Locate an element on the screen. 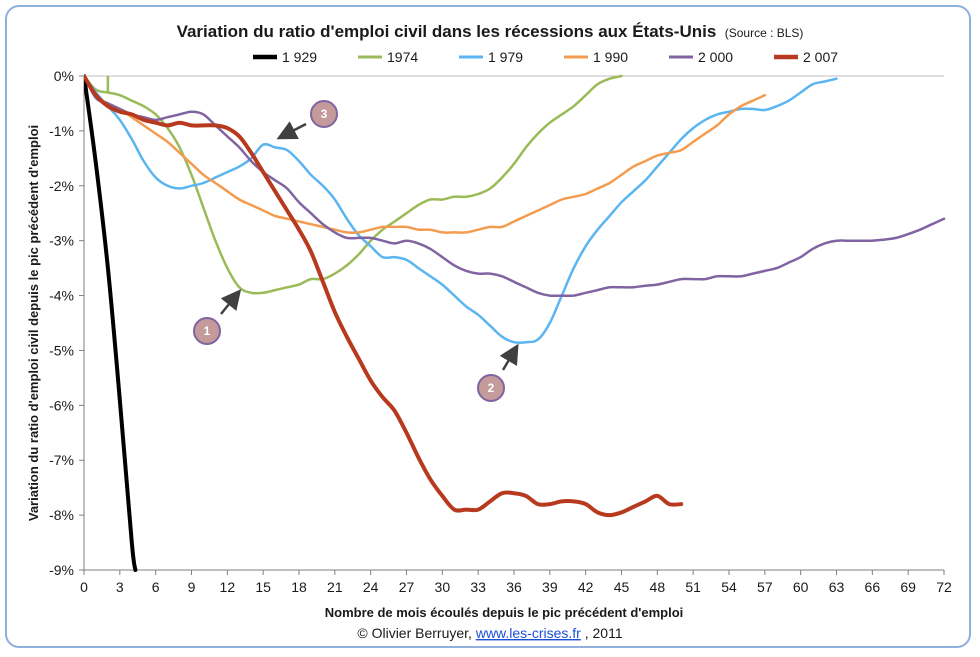  x-tick-label: 48 is located at coordinates (658, 587).